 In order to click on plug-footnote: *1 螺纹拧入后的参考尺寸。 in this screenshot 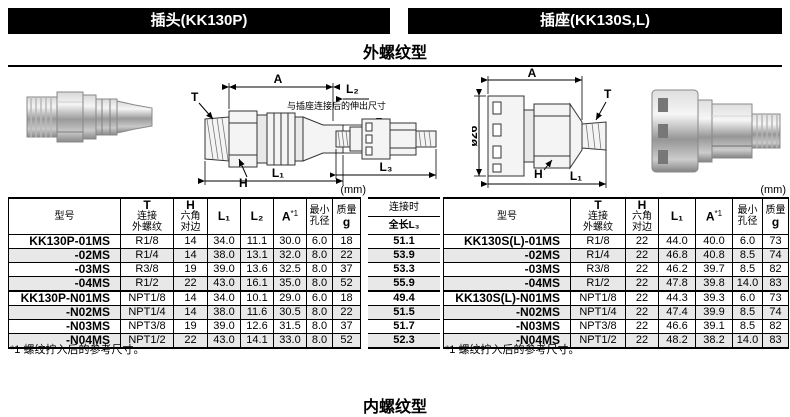, I will do `click(77, 350)`.